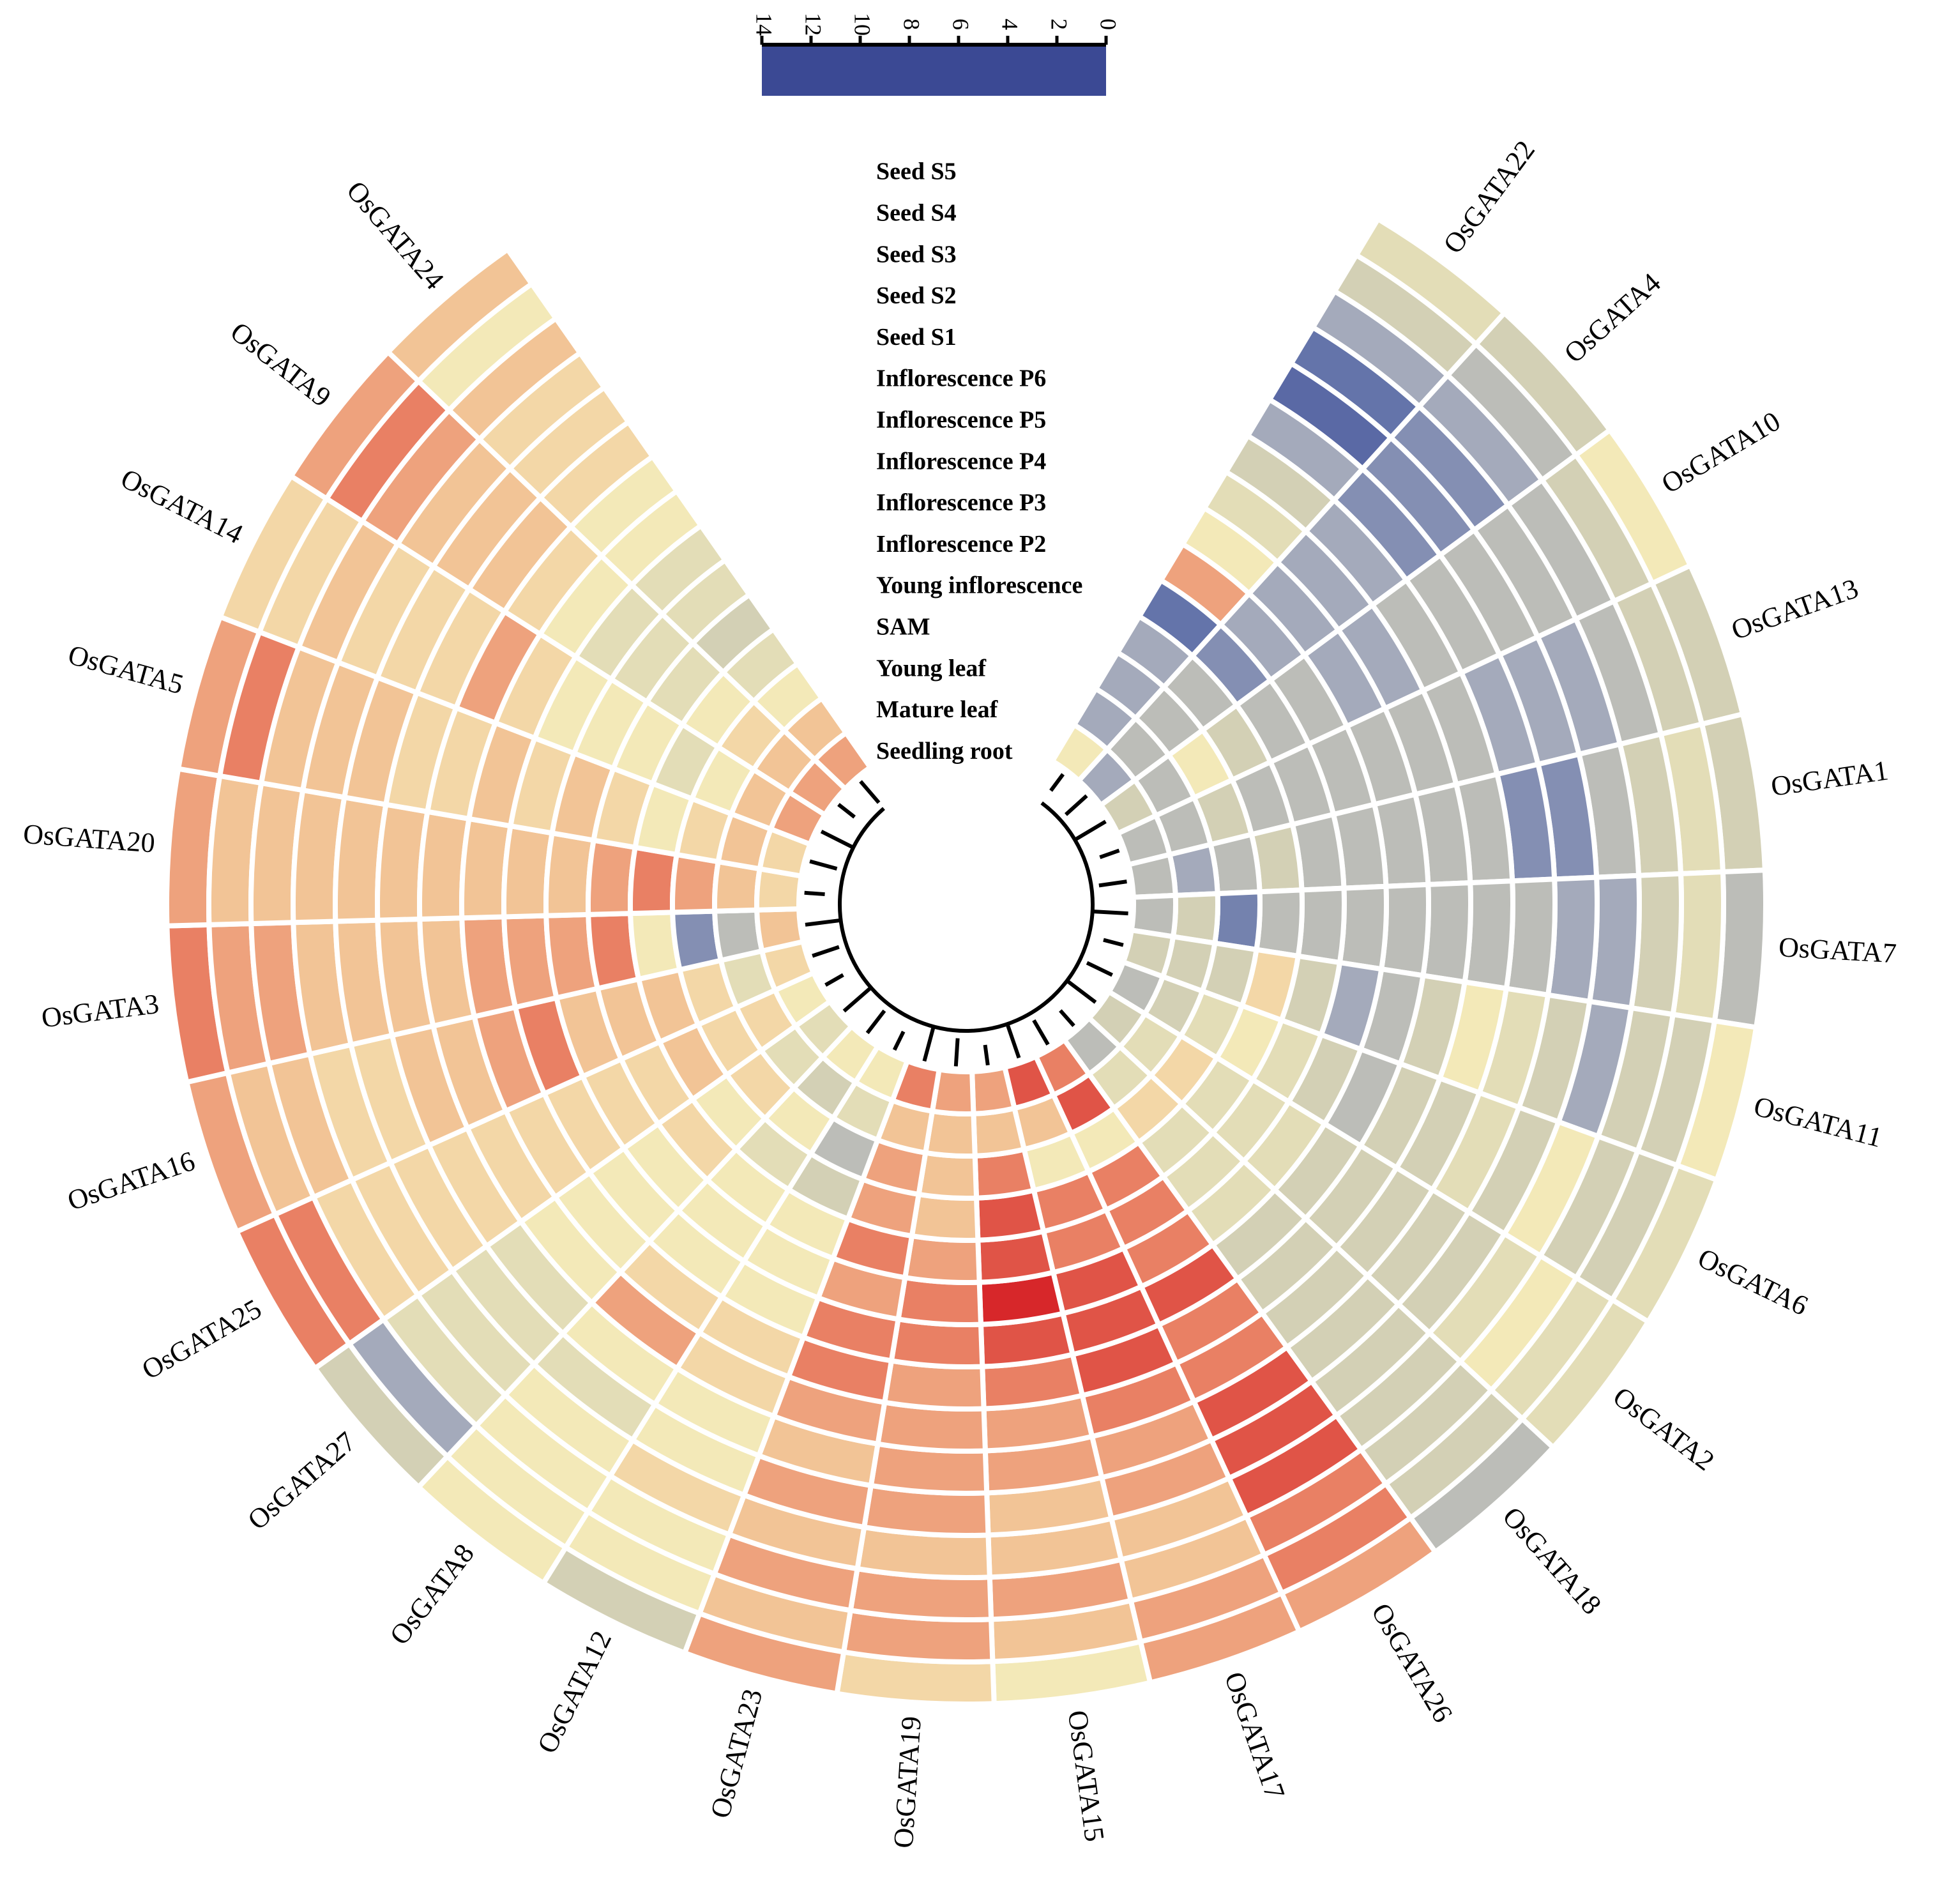 This screenshot has width=1942, height=1904. Describe the element at coordinates (944, 751) in the screenshot. I see `tissue-label: Seedling root` at that location.